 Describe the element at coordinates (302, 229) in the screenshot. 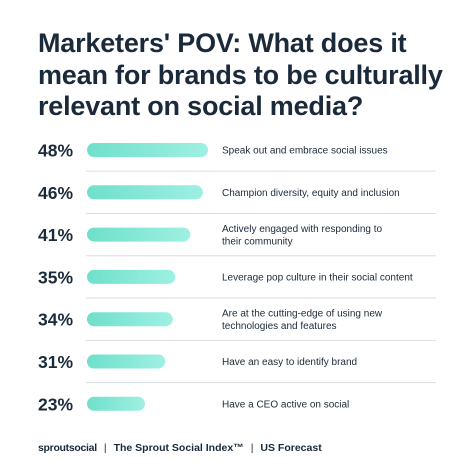

I see `category-label-line: Actively engaged with responding to` at that location.